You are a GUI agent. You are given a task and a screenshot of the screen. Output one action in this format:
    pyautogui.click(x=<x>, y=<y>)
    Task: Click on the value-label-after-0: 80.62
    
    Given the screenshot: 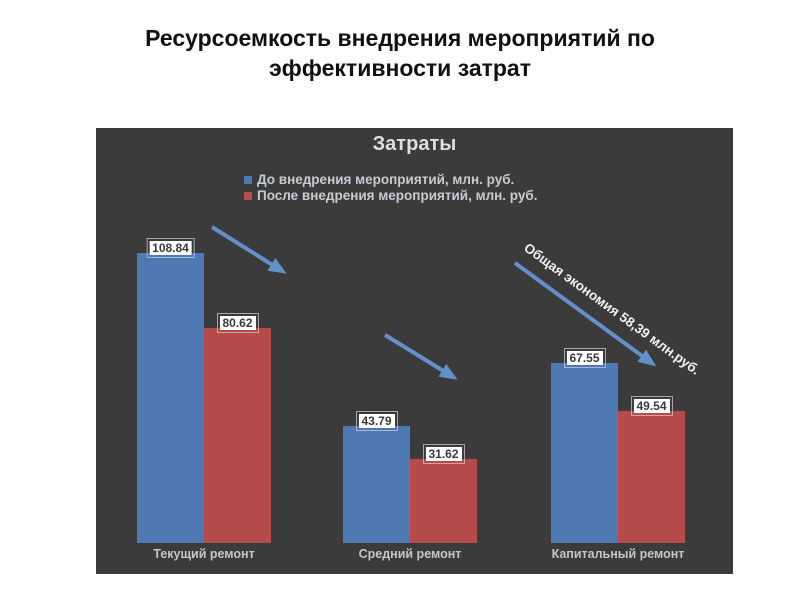 What is the action you would take?
    pyautogui.click(x=237, y=323)
    